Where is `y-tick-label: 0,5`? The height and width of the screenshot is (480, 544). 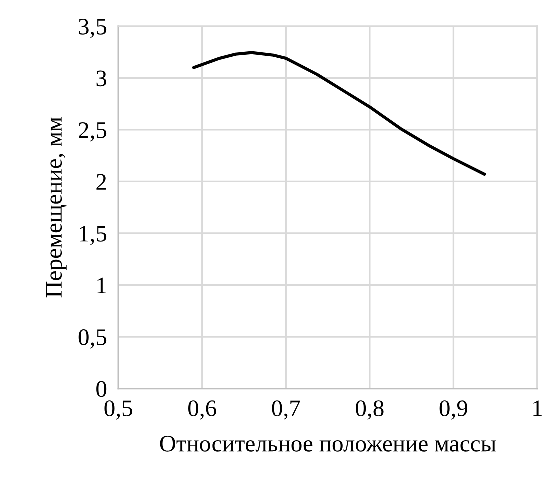
y-tick-label: 0,5 is located at coordinates (92, 339).